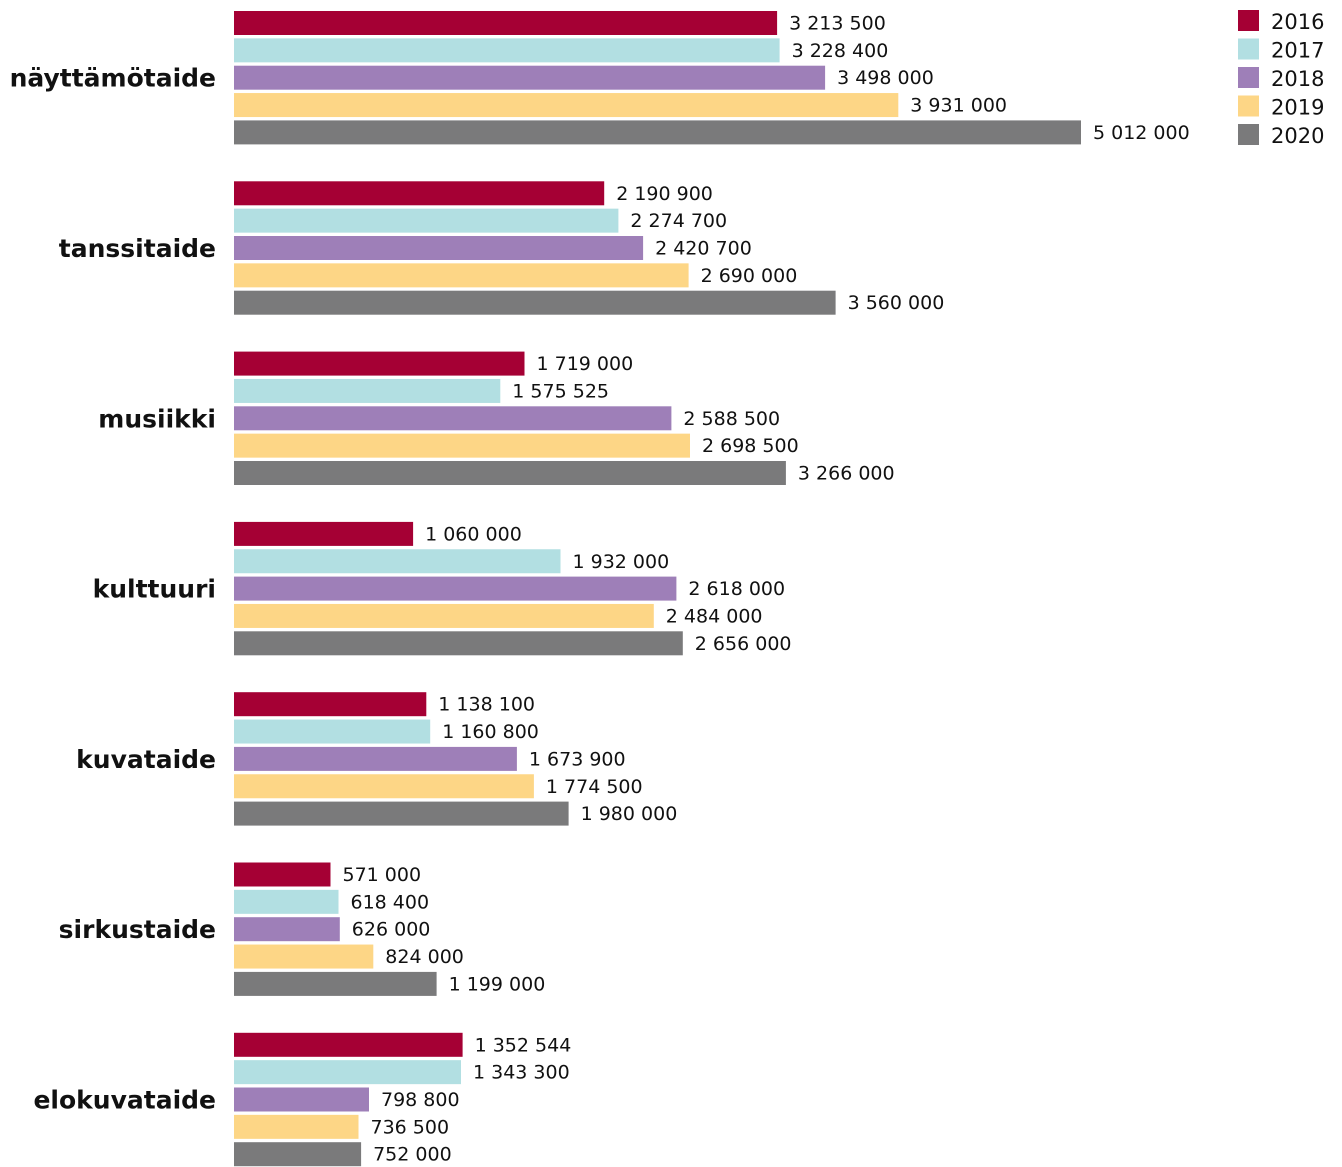 This screenshot has height=1167, width=1342. What do you see at coordinates (154, 589) in the screenshot?
I see `category-label-kulttuuri: kulttuuri` at bounding box center [154, 589].